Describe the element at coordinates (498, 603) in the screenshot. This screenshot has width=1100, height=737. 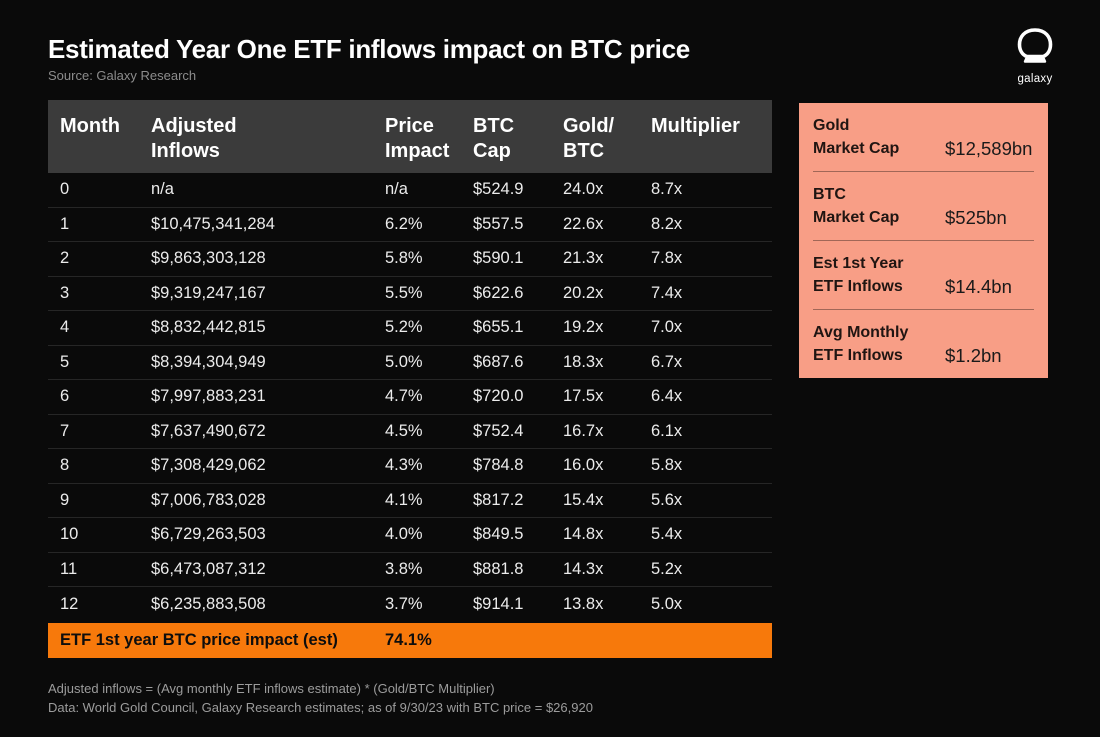
I see `cell-btc-cap: $914.1` at that location.